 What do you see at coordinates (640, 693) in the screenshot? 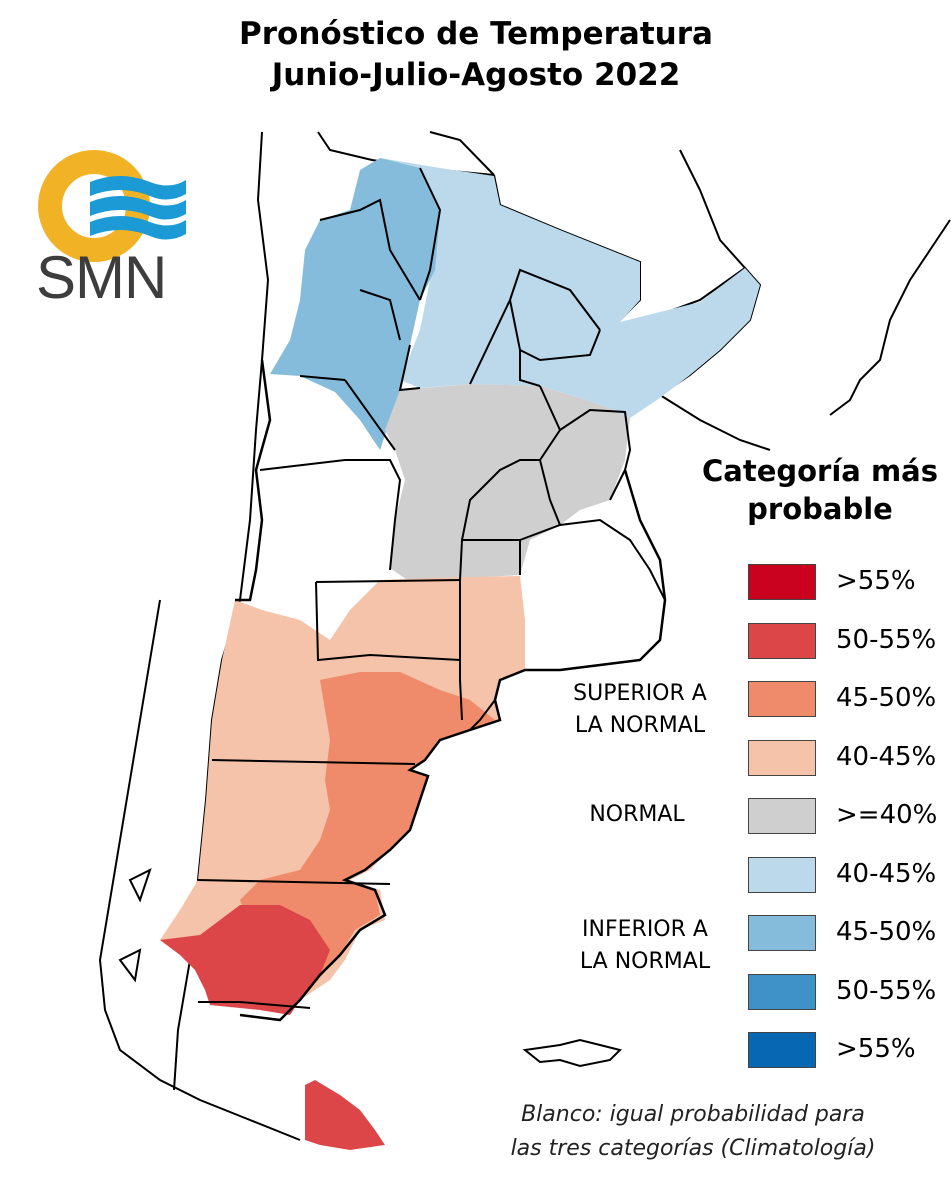
I see `group-superior-line-1: SUPERIOR A` at bounding box center [640, 693].